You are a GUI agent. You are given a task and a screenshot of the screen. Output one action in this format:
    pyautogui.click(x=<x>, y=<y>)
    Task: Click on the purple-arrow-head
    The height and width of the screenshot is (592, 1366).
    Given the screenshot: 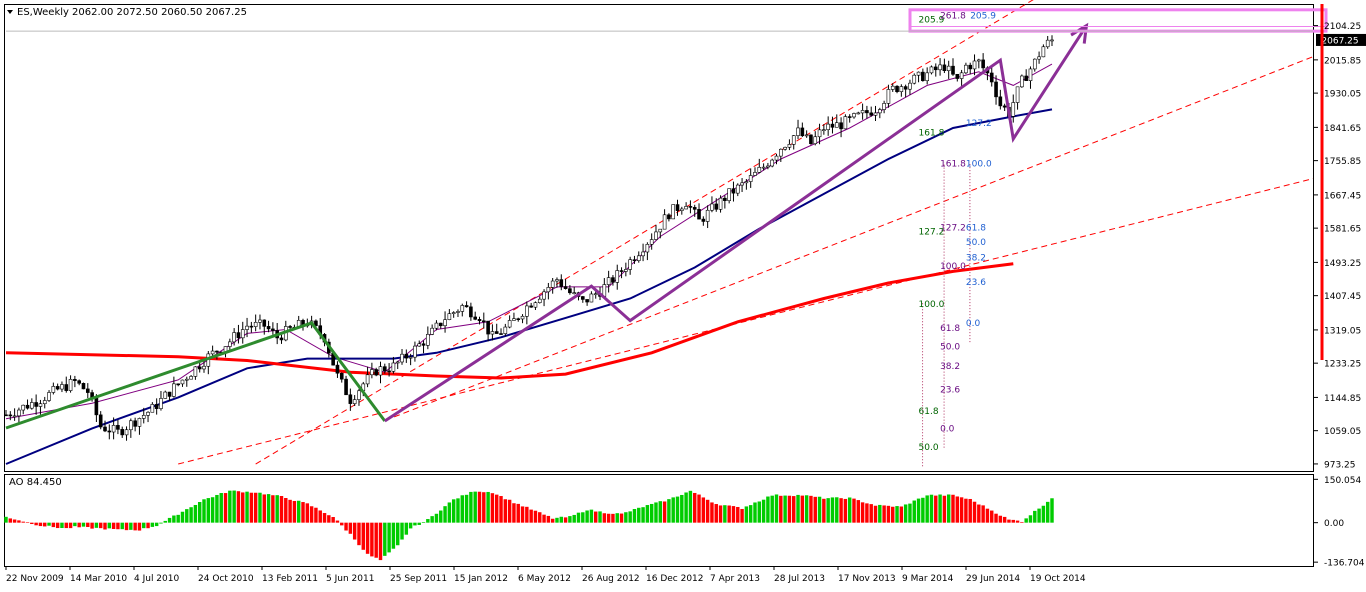 What is the action you would take?
    pyautogui.click(x=1079, y=33)
    